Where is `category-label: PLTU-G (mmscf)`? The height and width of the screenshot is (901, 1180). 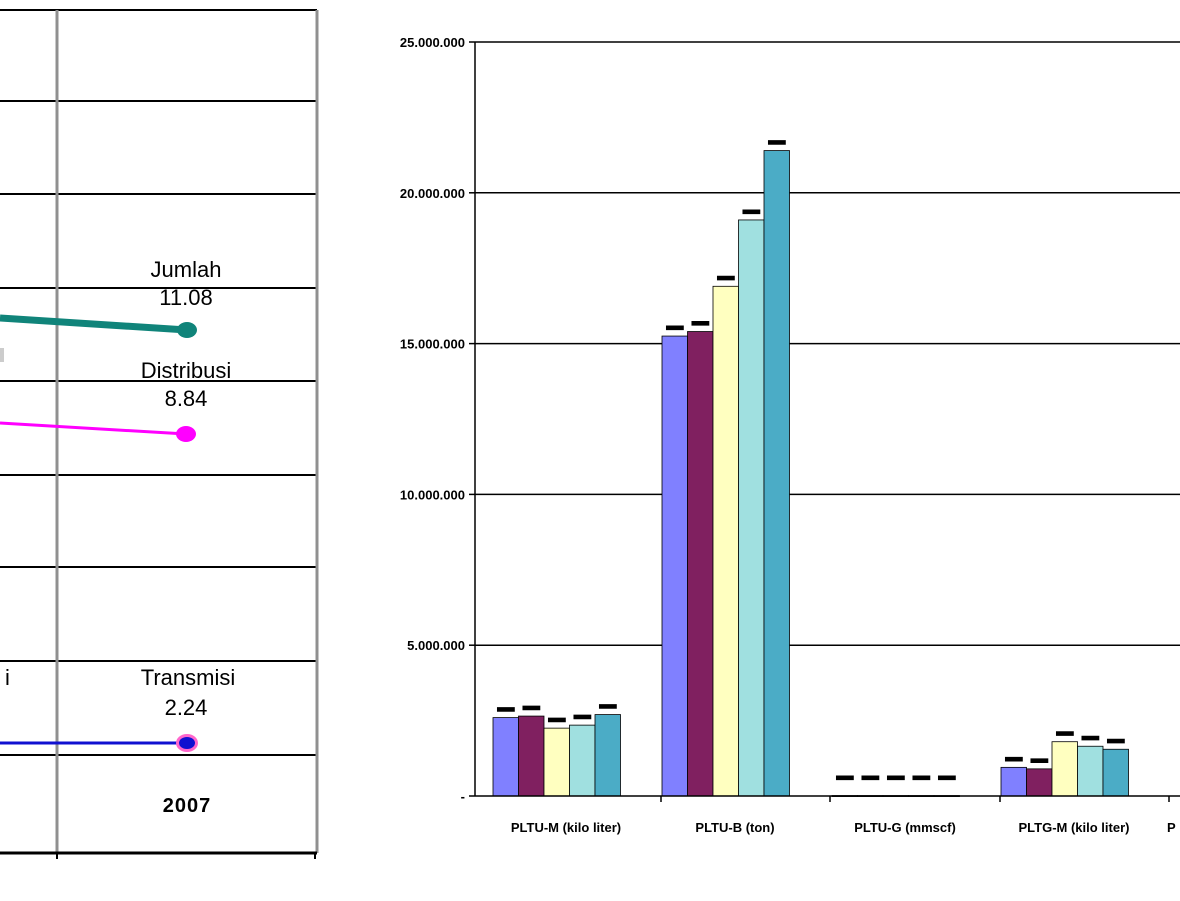 category-label: PLTU-G (mmscf) is located at coordinates (905, 827).